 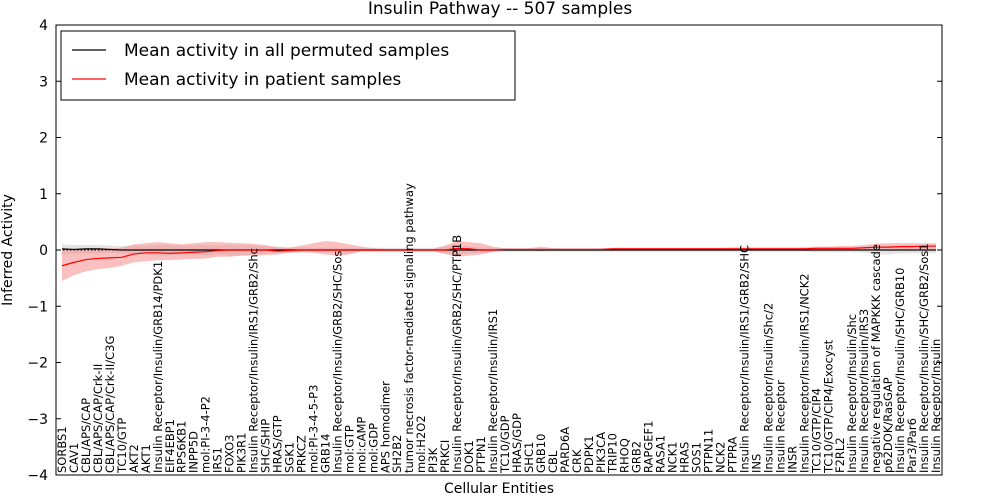 I want to click on patient-mean-line, so click(x=498, y=256).